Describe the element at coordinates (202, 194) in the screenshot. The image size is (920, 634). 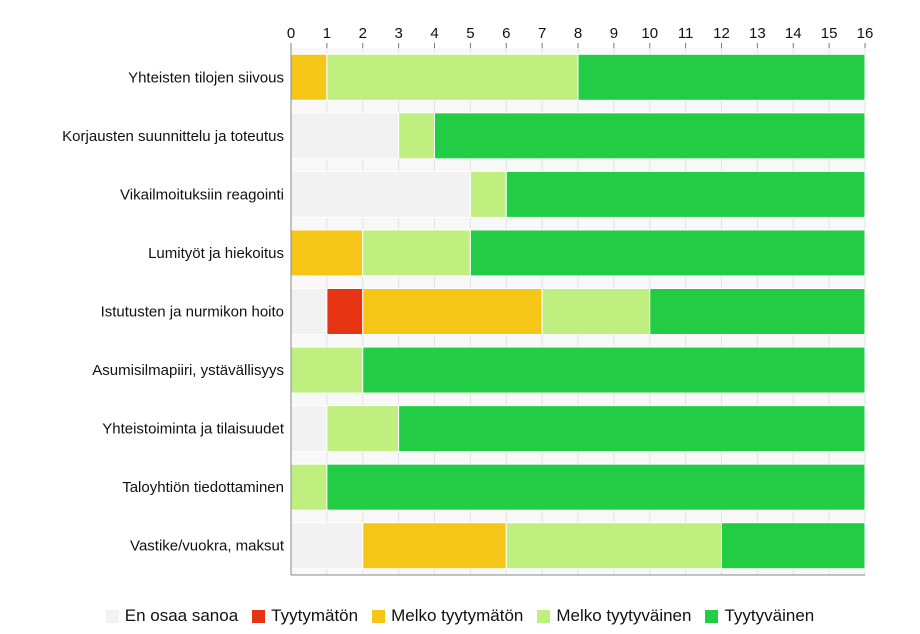
I see `category-label: Vikailmoituksiin reagointi` at that location.